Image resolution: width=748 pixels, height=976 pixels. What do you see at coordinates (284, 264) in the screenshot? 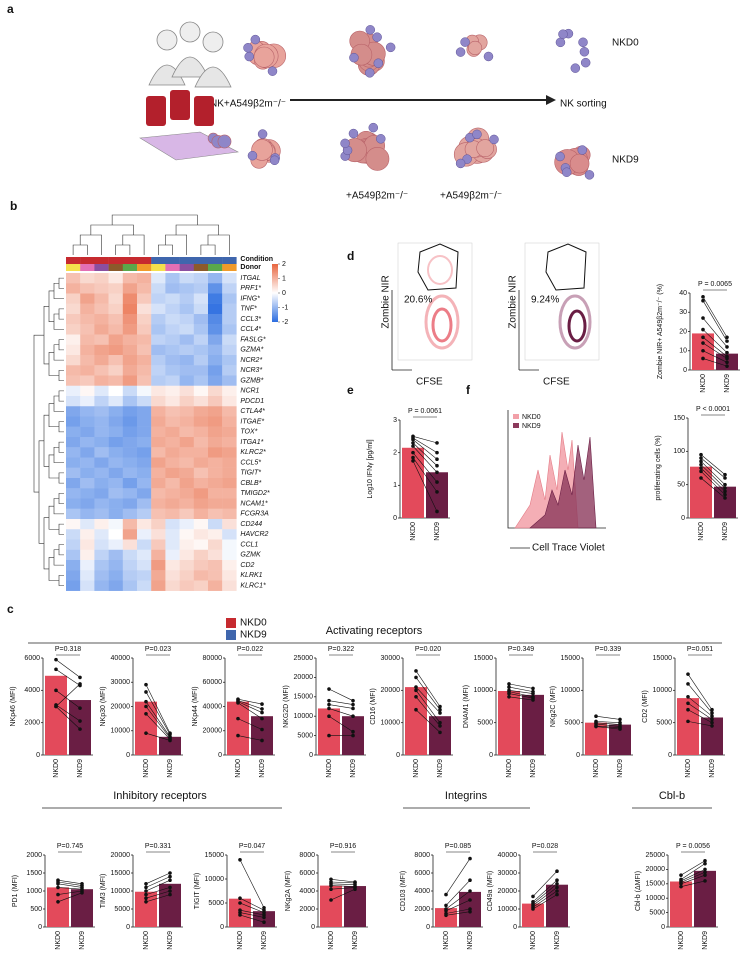
I see `colorbar-label: 2` at bounding box center [284, 264].